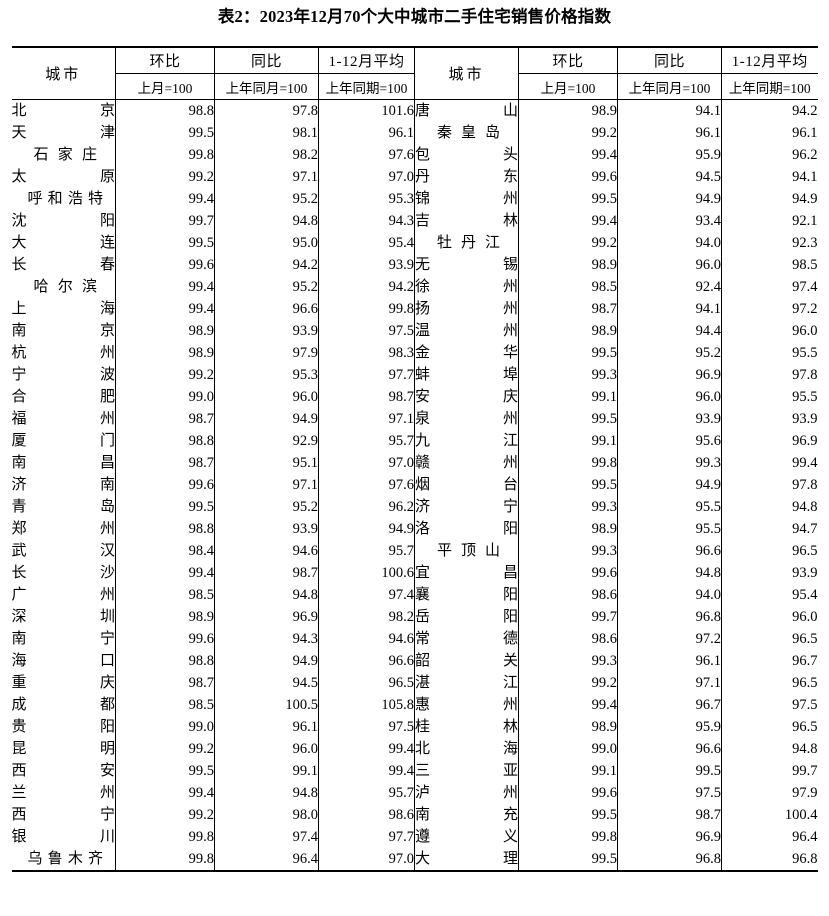 The height and width of the screenshot is (916, 829). Describe the element at coordinates (366, 265) in the screenshot. I see `cell-avg: 93.9` at that location.